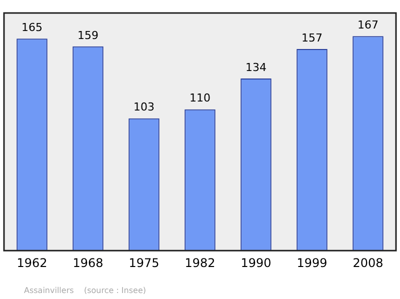 This screenshot has width=400, height=299. Describe the element at coordinates (144, 107) in the screenshot. I see `data-label: 103` at that location.